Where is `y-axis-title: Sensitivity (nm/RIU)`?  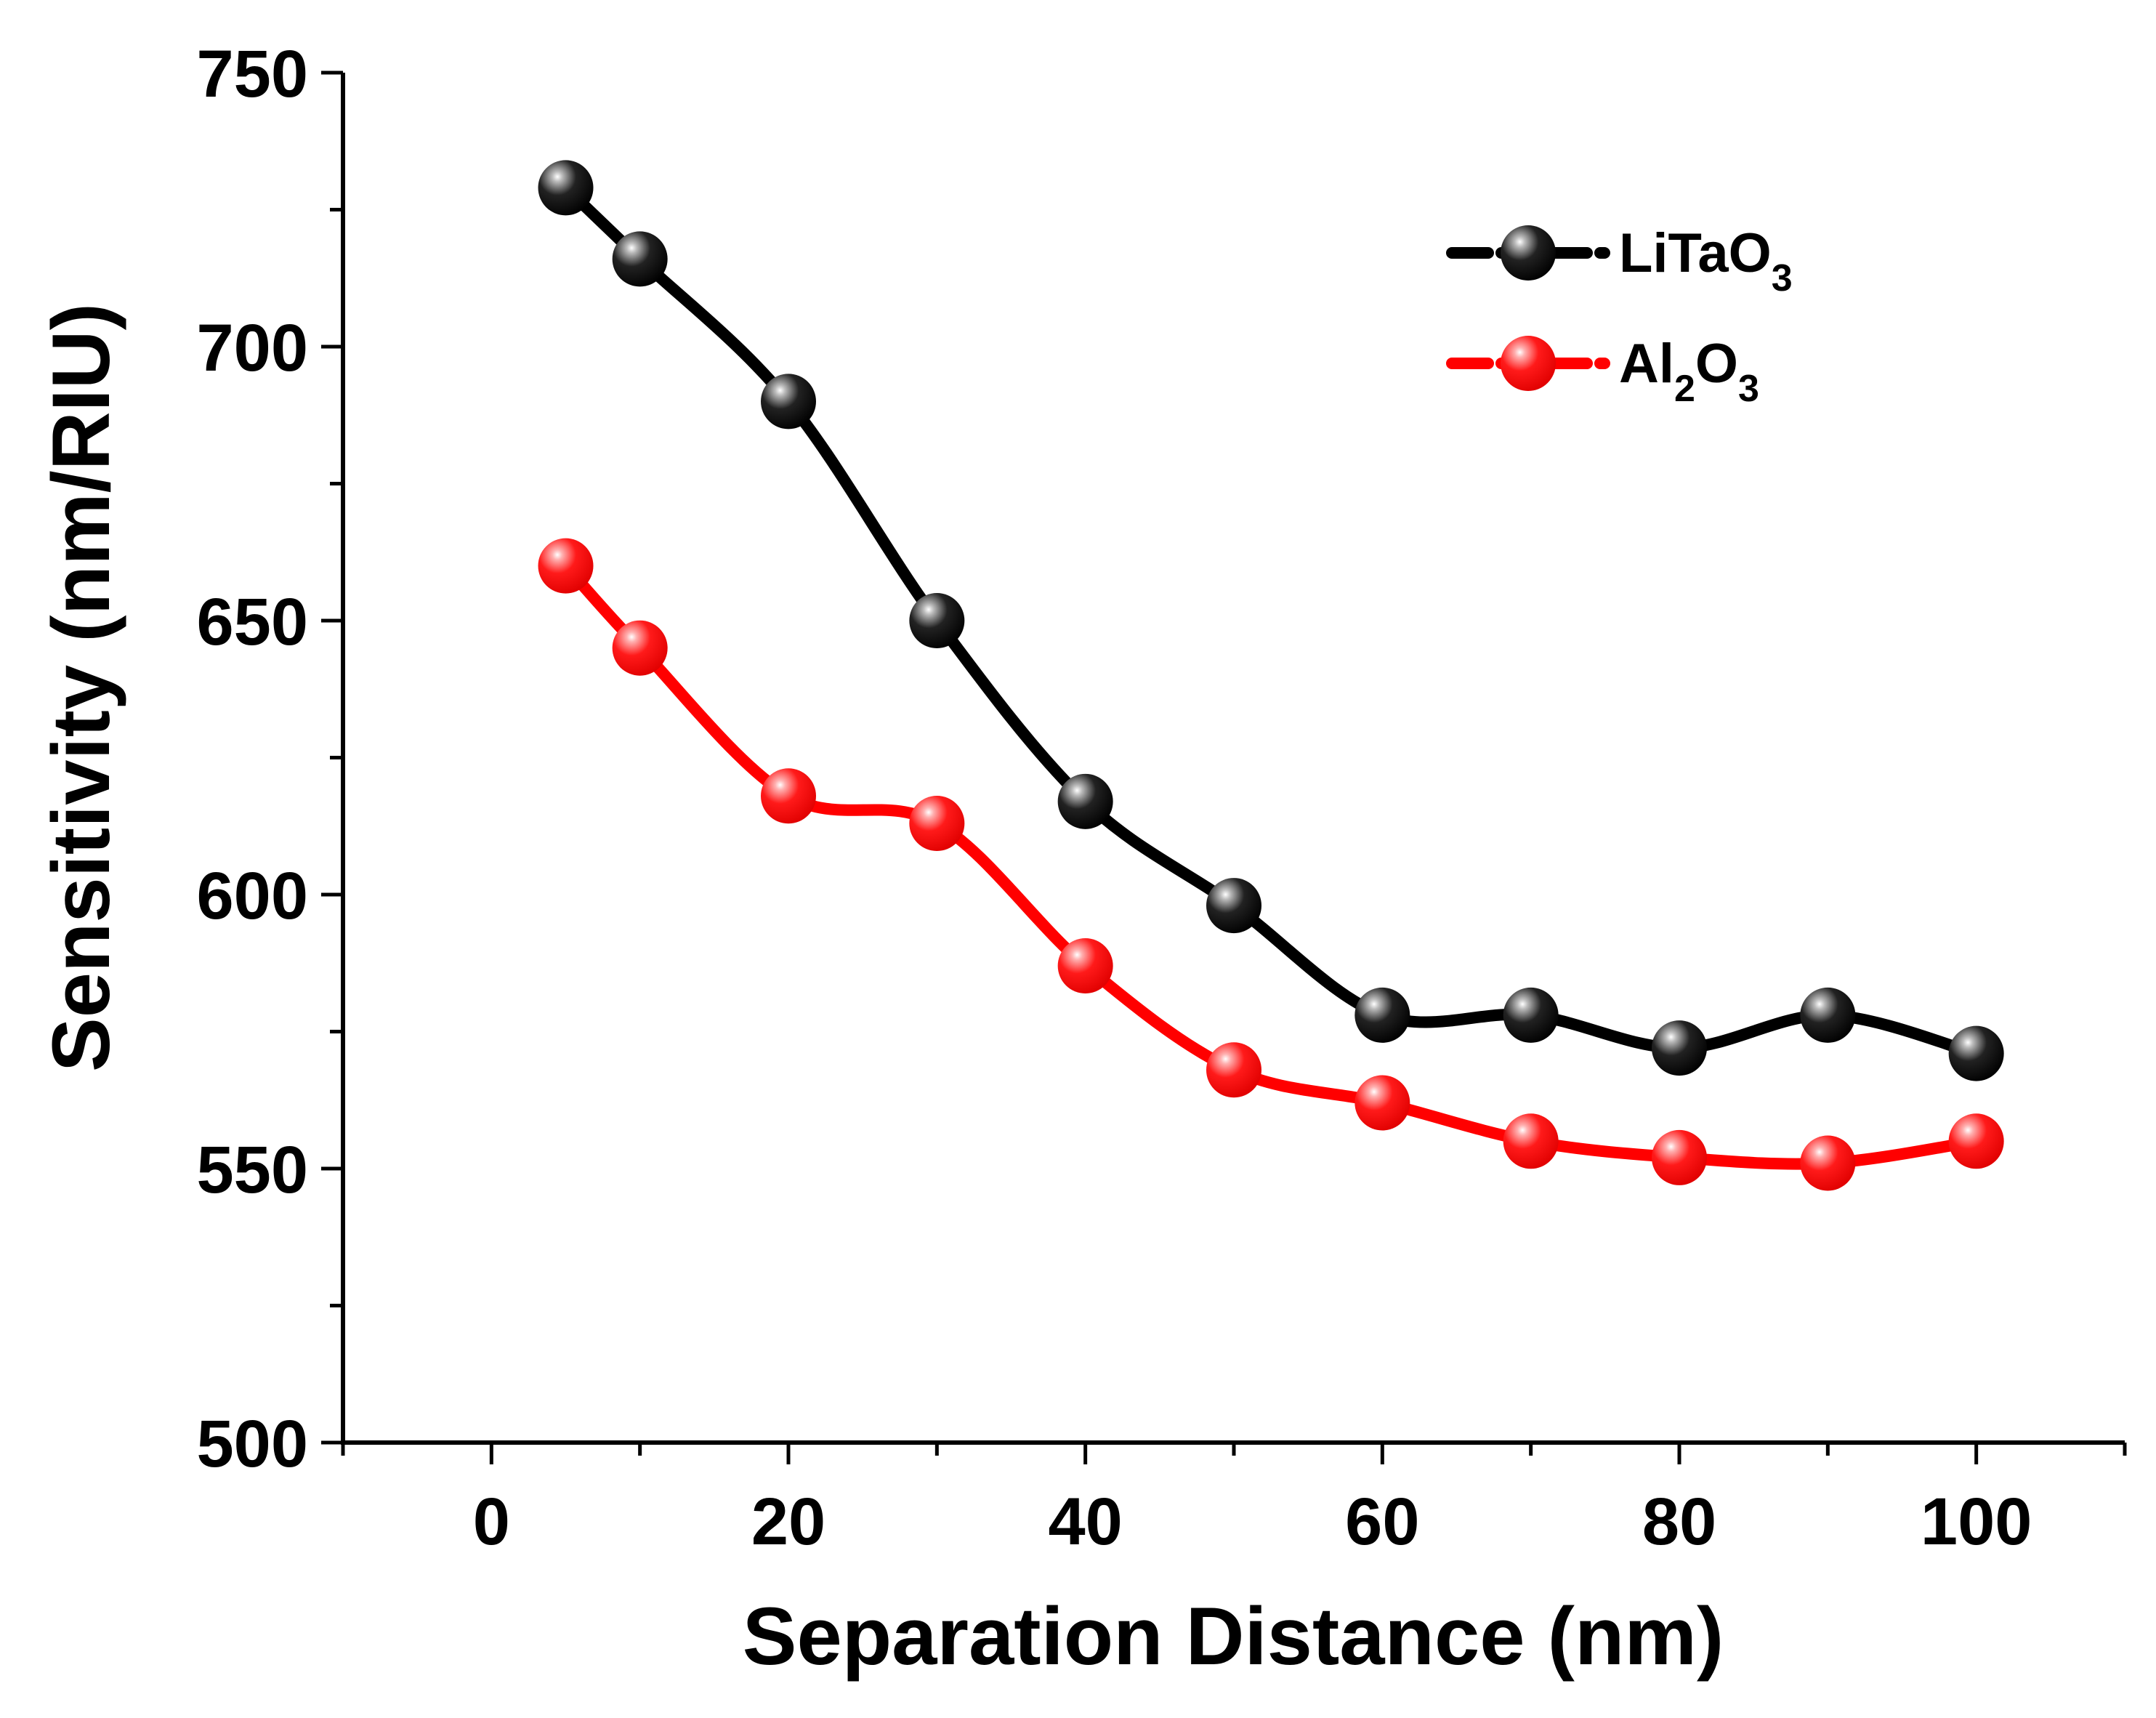 y-axis-title: Sensitivity (nm/RIU) is located at coordinates (81, 687).